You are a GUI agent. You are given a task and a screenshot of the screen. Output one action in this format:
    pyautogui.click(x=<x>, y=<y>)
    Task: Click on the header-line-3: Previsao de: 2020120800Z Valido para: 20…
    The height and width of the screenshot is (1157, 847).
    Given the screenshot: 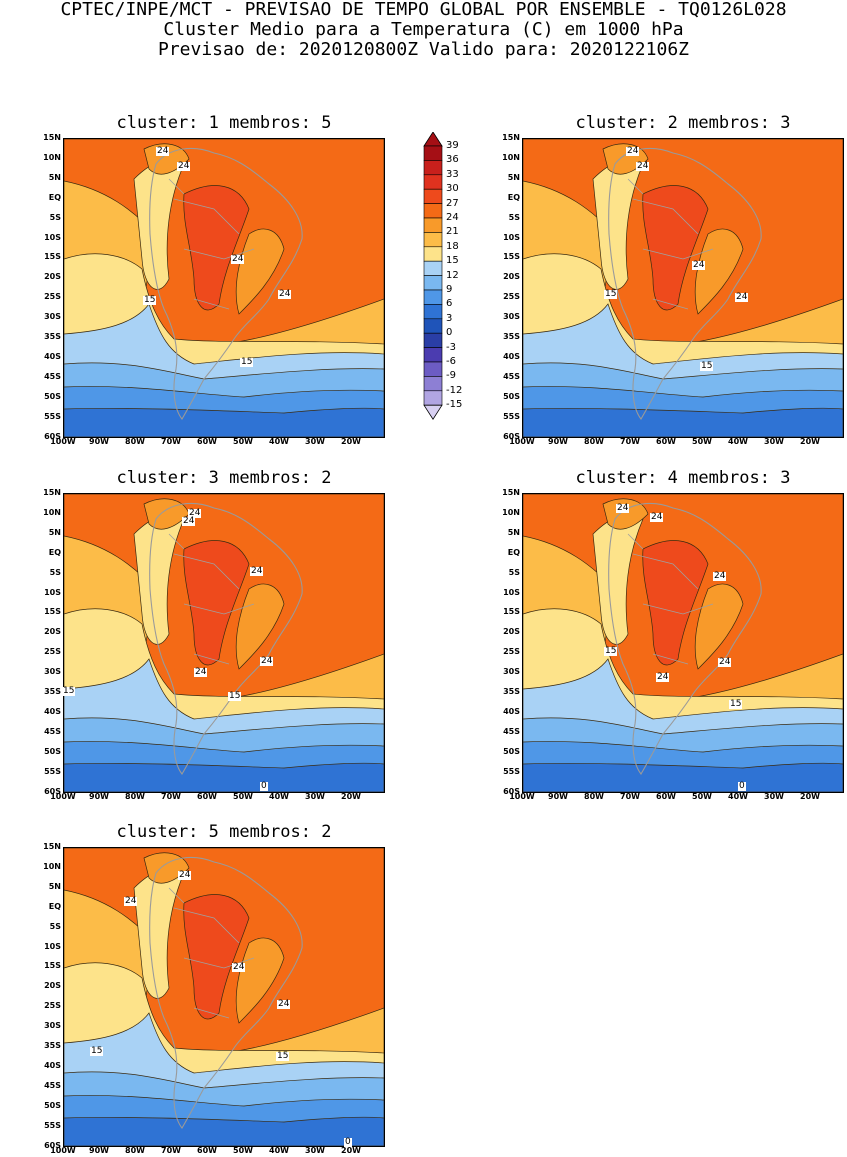 What is the action you would take?
    pyautogui.click(x=423, y=49)
    